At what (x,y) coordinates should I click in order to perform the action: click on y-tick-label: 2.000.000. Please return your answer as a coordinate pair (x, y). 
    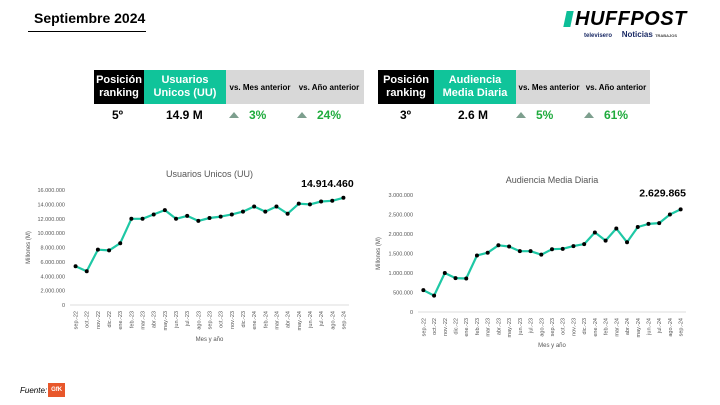
    Looking at the image, I should click on (53, 292).